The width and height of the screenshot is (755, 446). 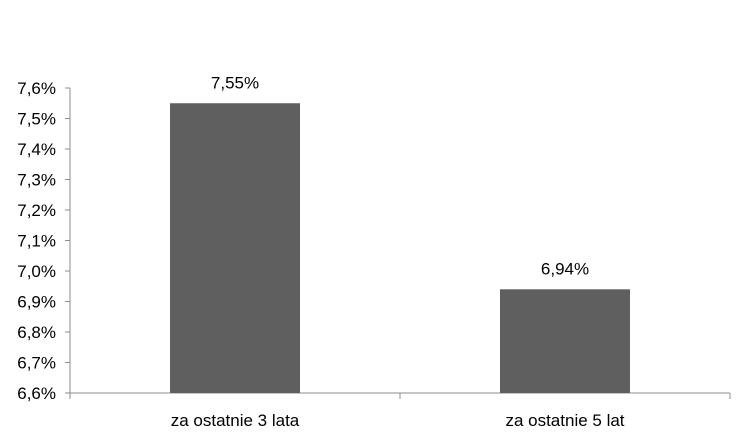 I want to click on data-label-2: 6,94%, so click(x=565, y=268).